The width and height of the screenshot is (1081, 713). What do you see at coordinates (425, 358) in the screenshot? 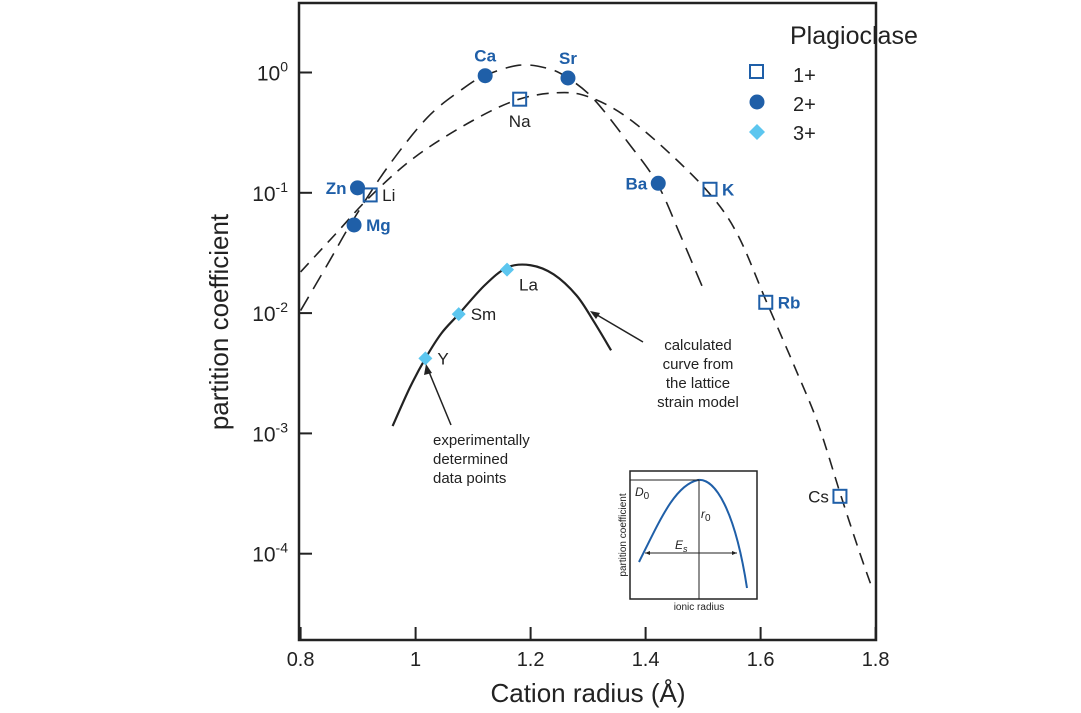
I see `data-point-y` at bounding box center [425, 358].